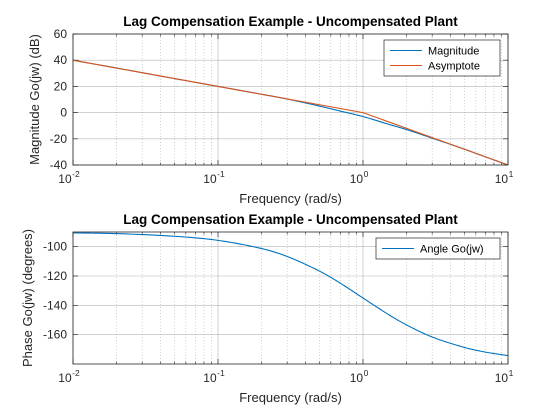 Image resolution: width=560 pixels, height=420 pixels. Describe the element at coordinates (34, 99) in the screenshot. I see `y-axis-label: Magnitude Go(jw) (dB)` at that location.